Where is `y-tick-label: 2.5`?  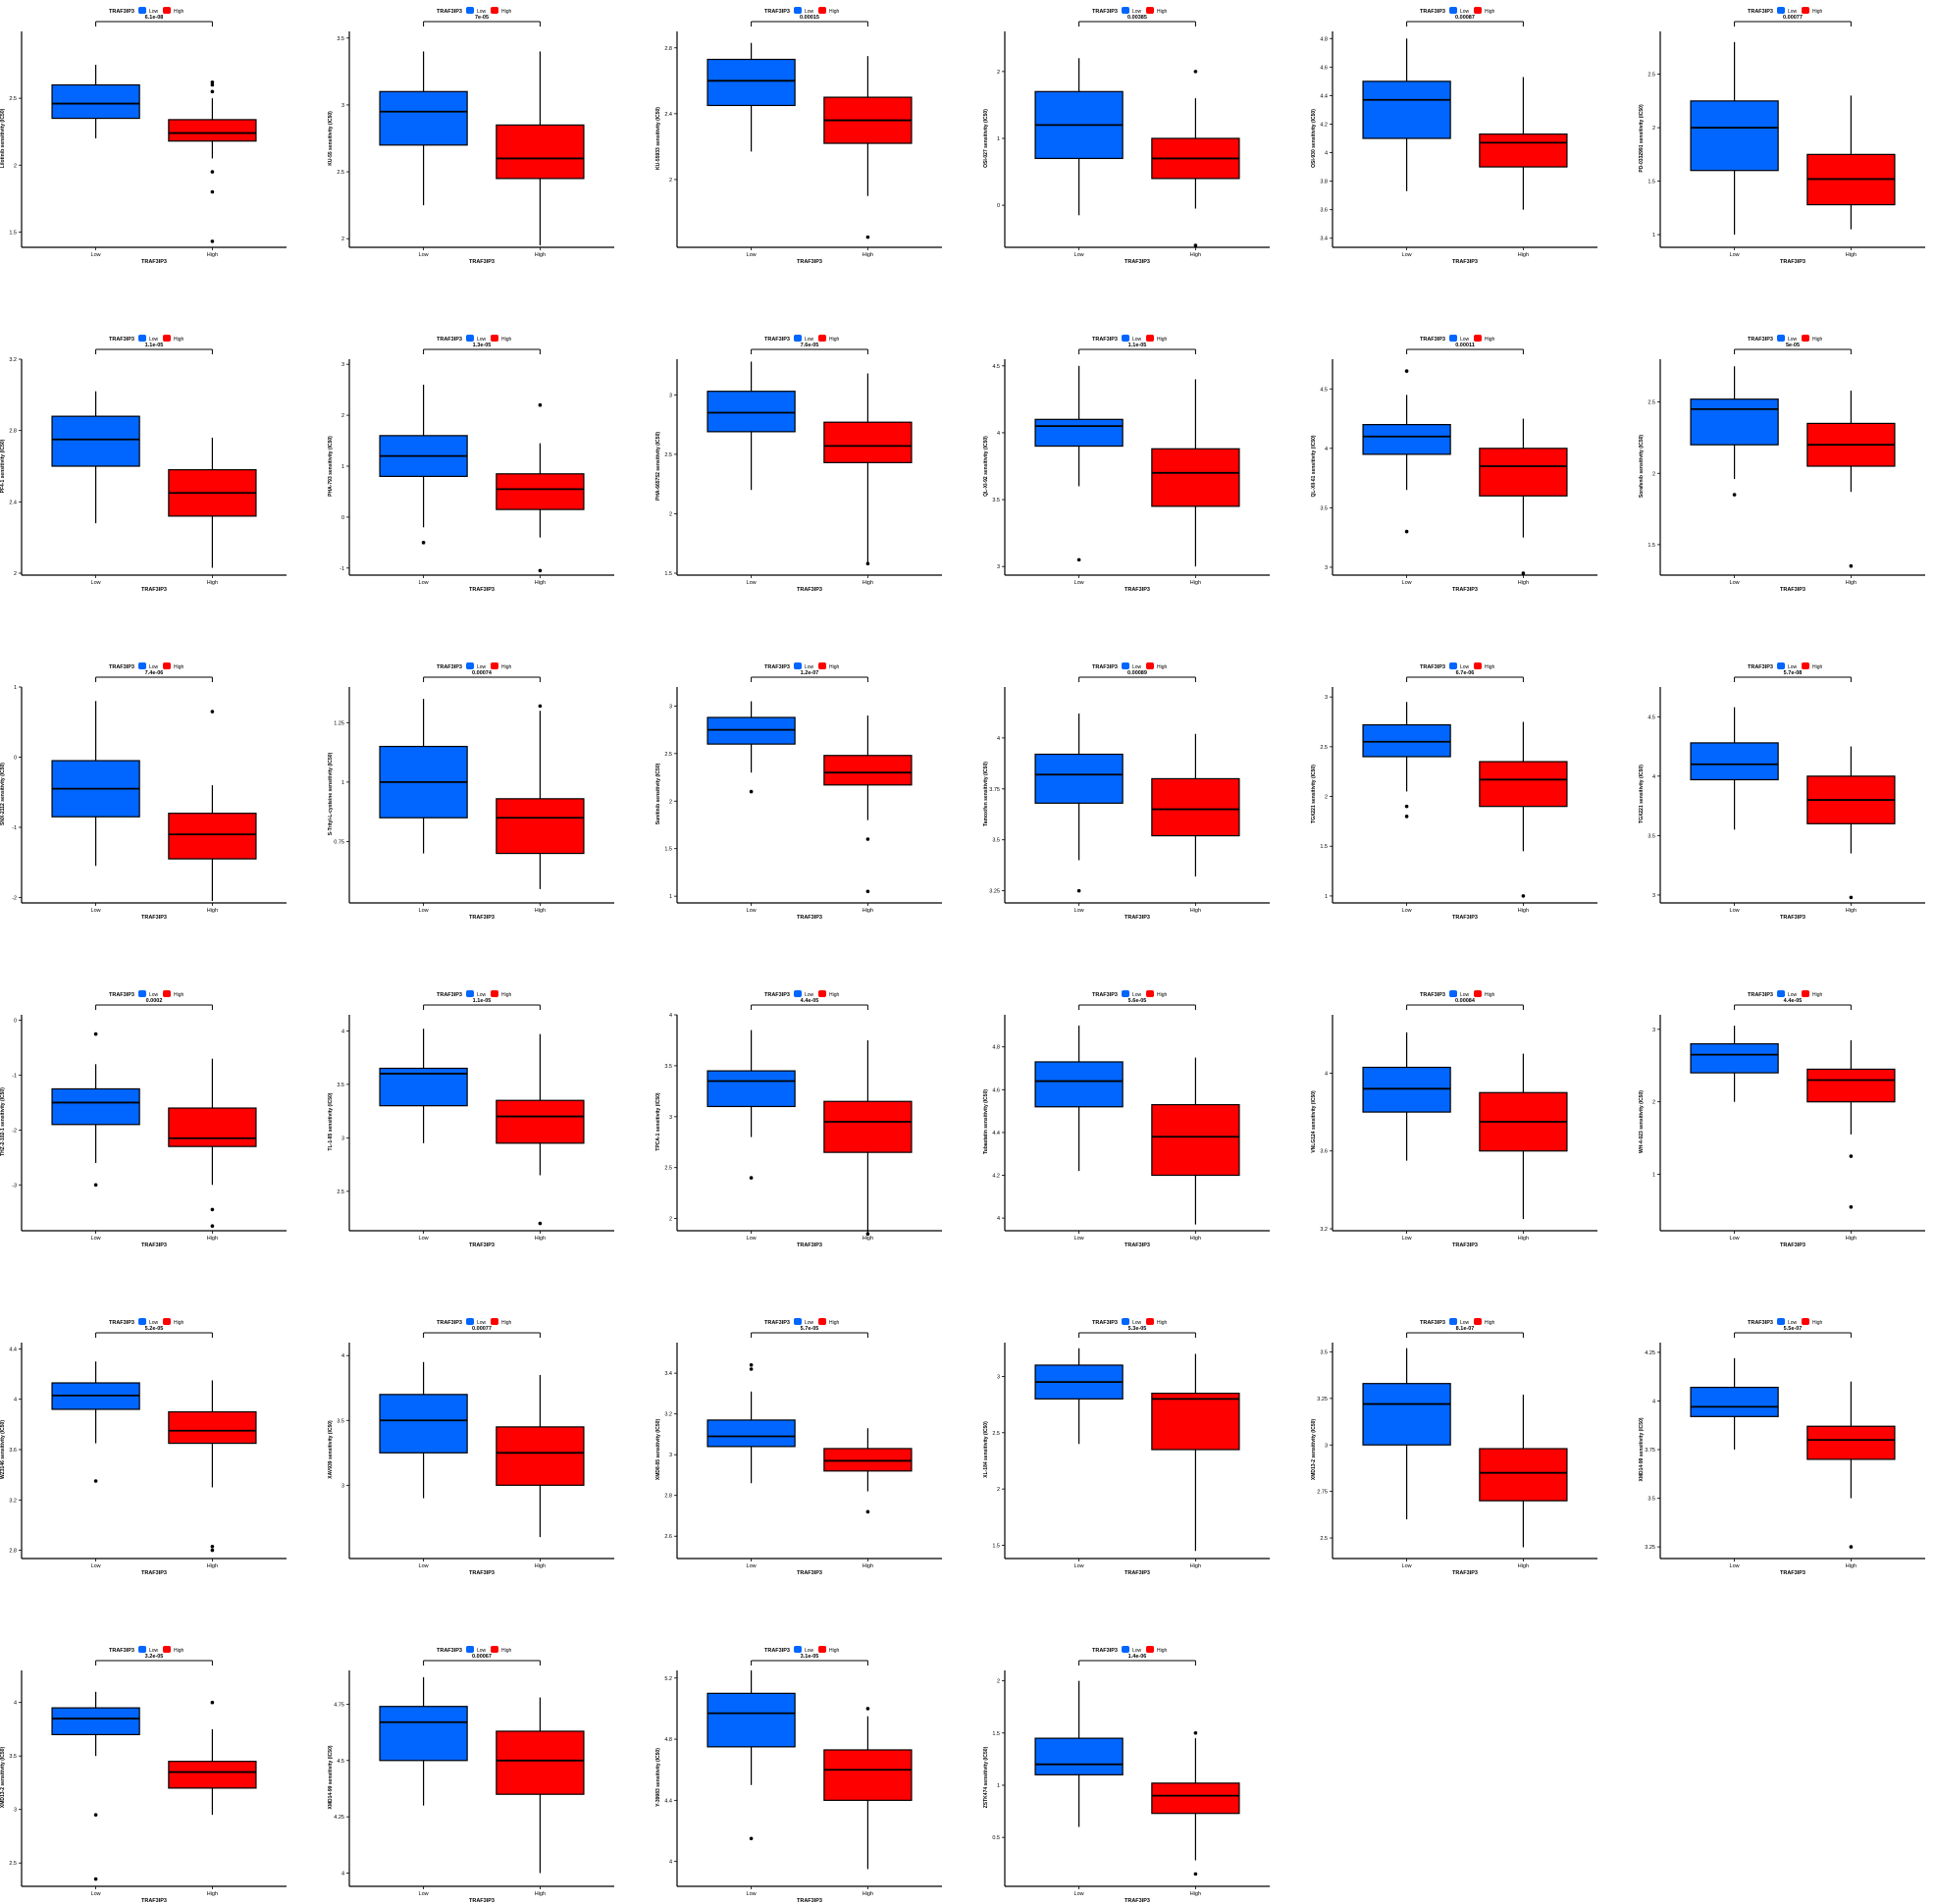
y-tick-label: 2.5 is located at coordinates (340, 173).